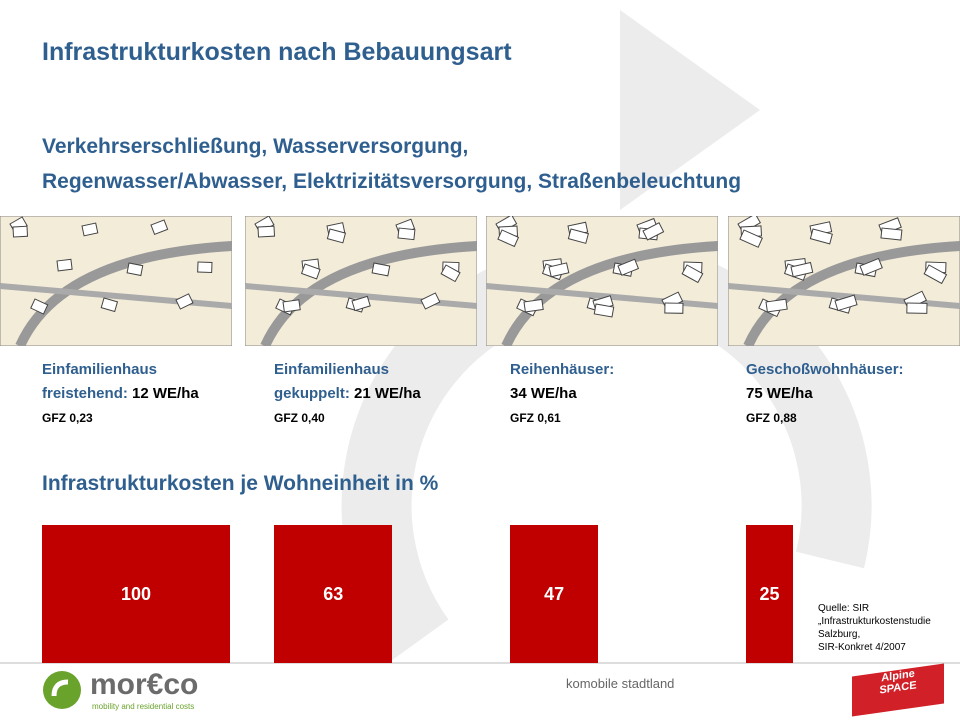  I want to click on bar-label: 63, so click(333, 593).